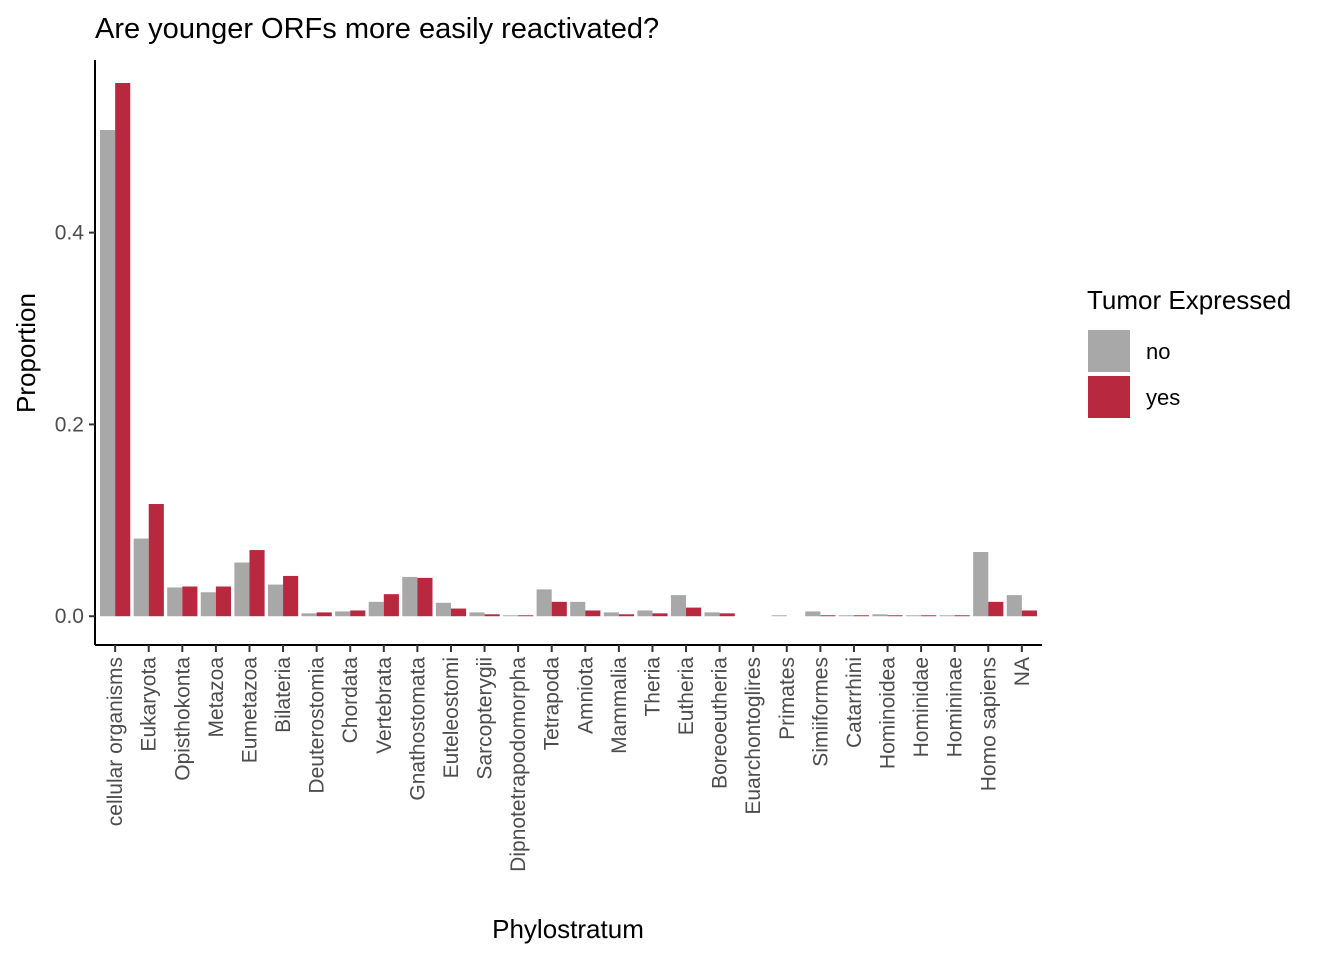 The height and width of the screenshot is (960, 1344). I want to click on x-tick-label: Gnathostomata, so click(417, 729).